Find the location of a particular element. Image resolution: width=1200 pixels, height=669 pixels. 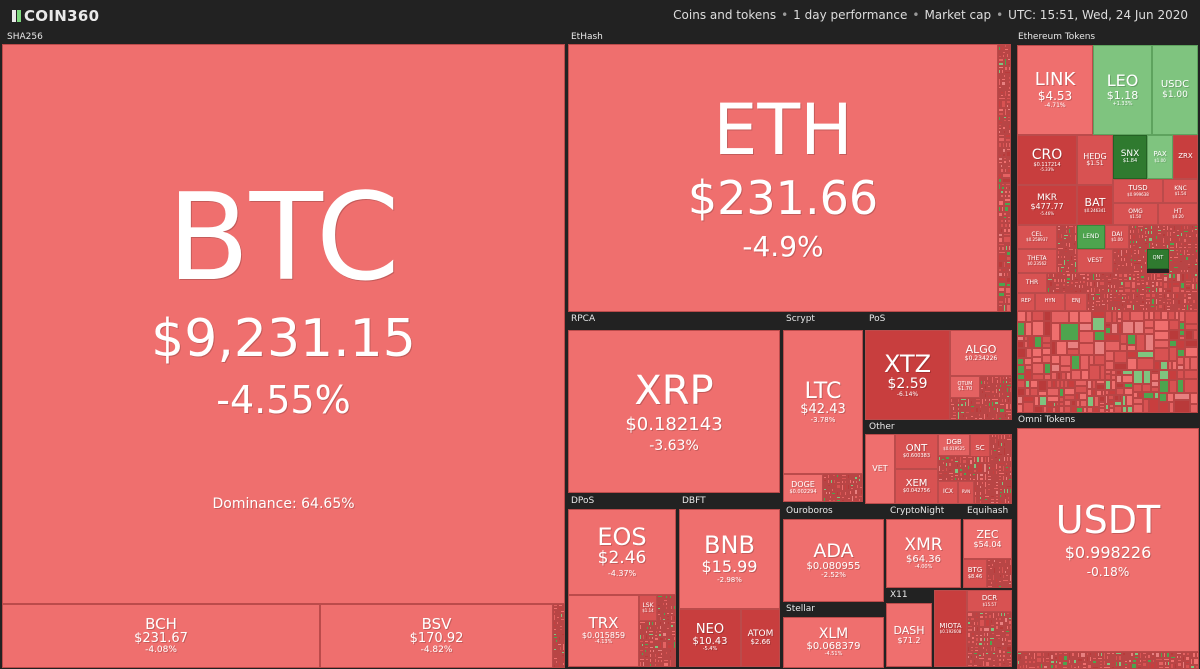

tile-leo: LEO $1.18 +1.33% is located at coordinates (1122, 90).